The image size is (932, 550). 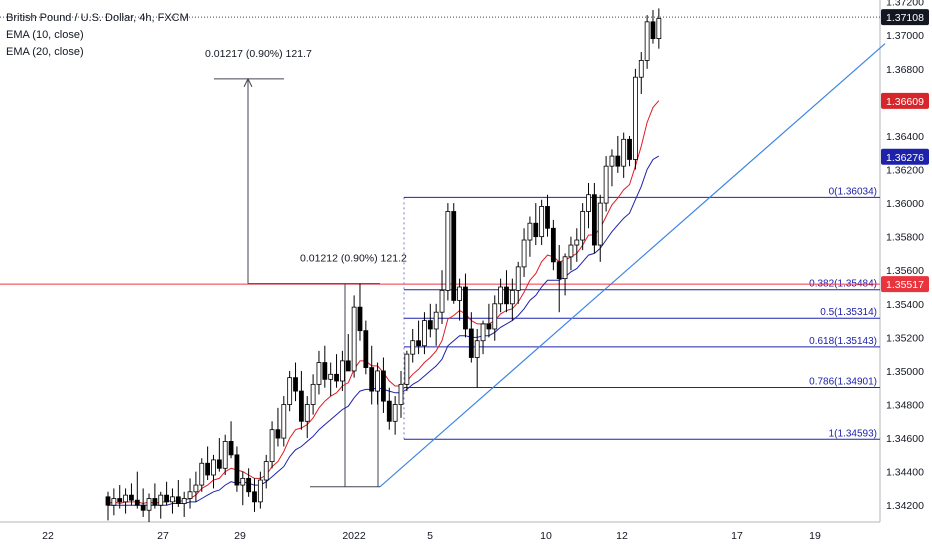 What do you see at coordinates (97, 18) in the screenshot?
I see `symbol-title: British Pound / U.S. Dollar, 4h, FXCM` at bounding box center [97, 18].